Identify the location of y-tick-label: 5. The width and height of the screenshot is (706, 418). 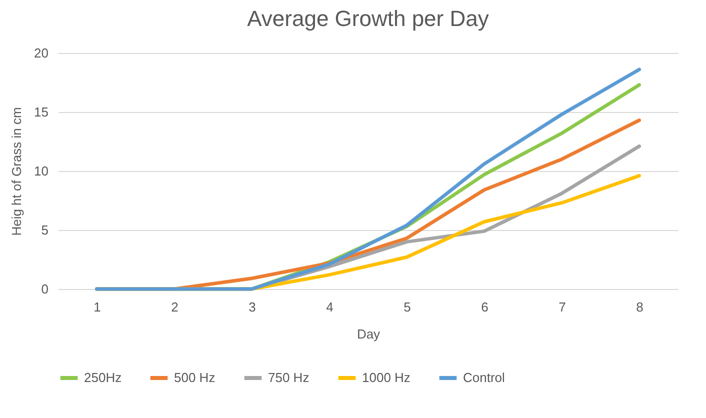
(44, 230).